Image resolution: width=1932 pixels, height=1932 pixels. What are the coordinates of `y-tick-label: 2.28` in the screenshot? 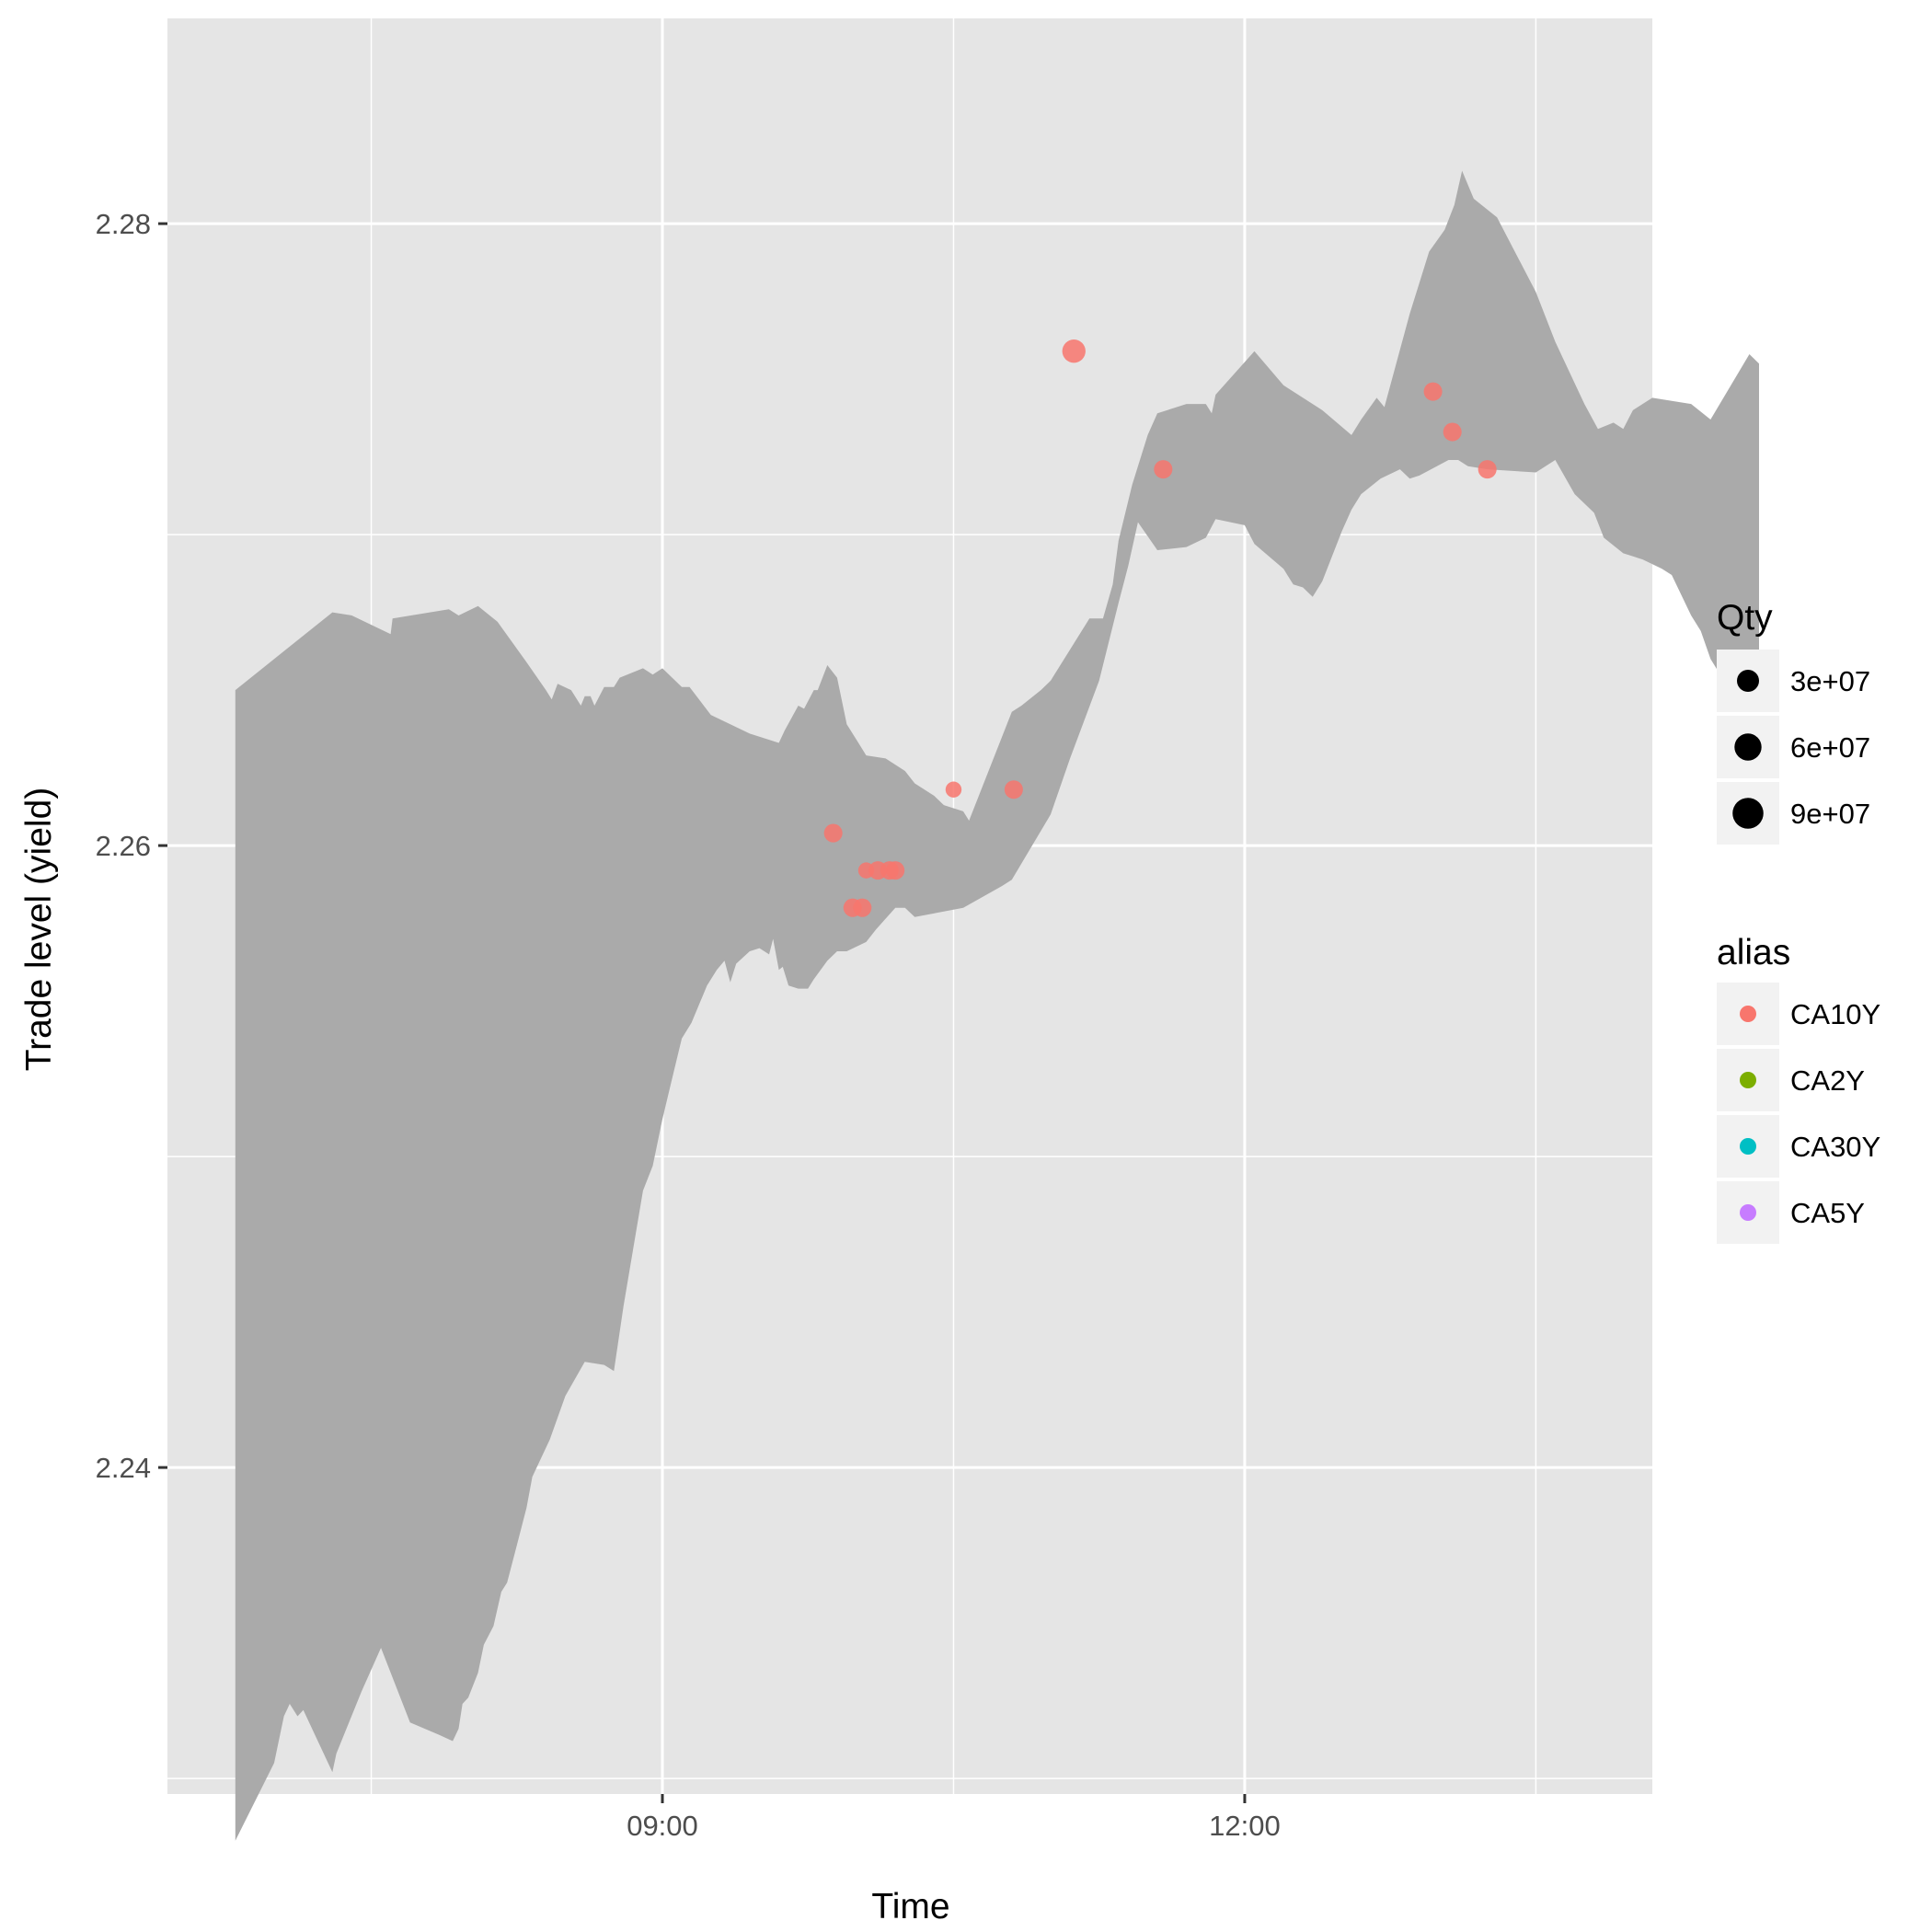 It's located at (123, 224).